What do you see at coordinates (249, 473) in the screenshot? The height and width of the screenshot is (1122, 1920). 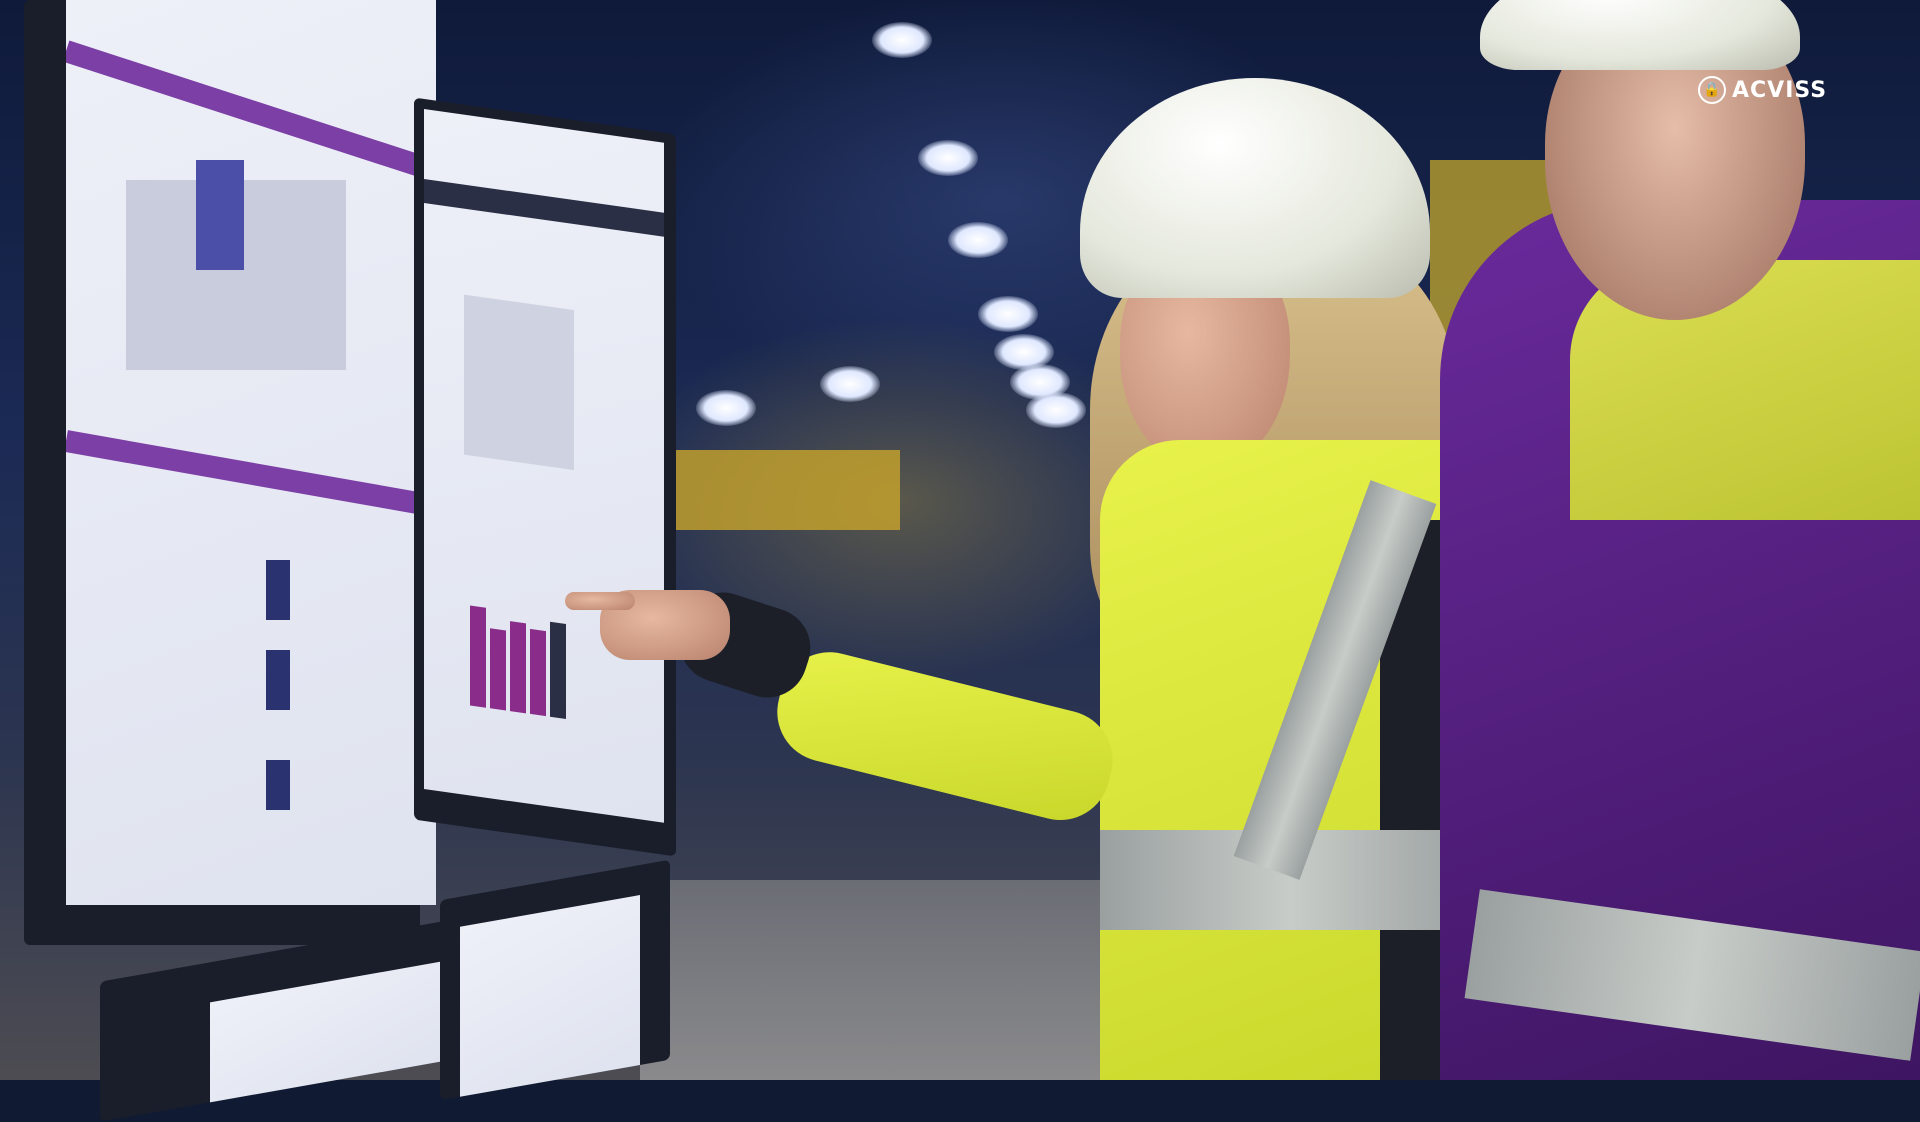 I see `section-bar` at bounding box center [249, 473].